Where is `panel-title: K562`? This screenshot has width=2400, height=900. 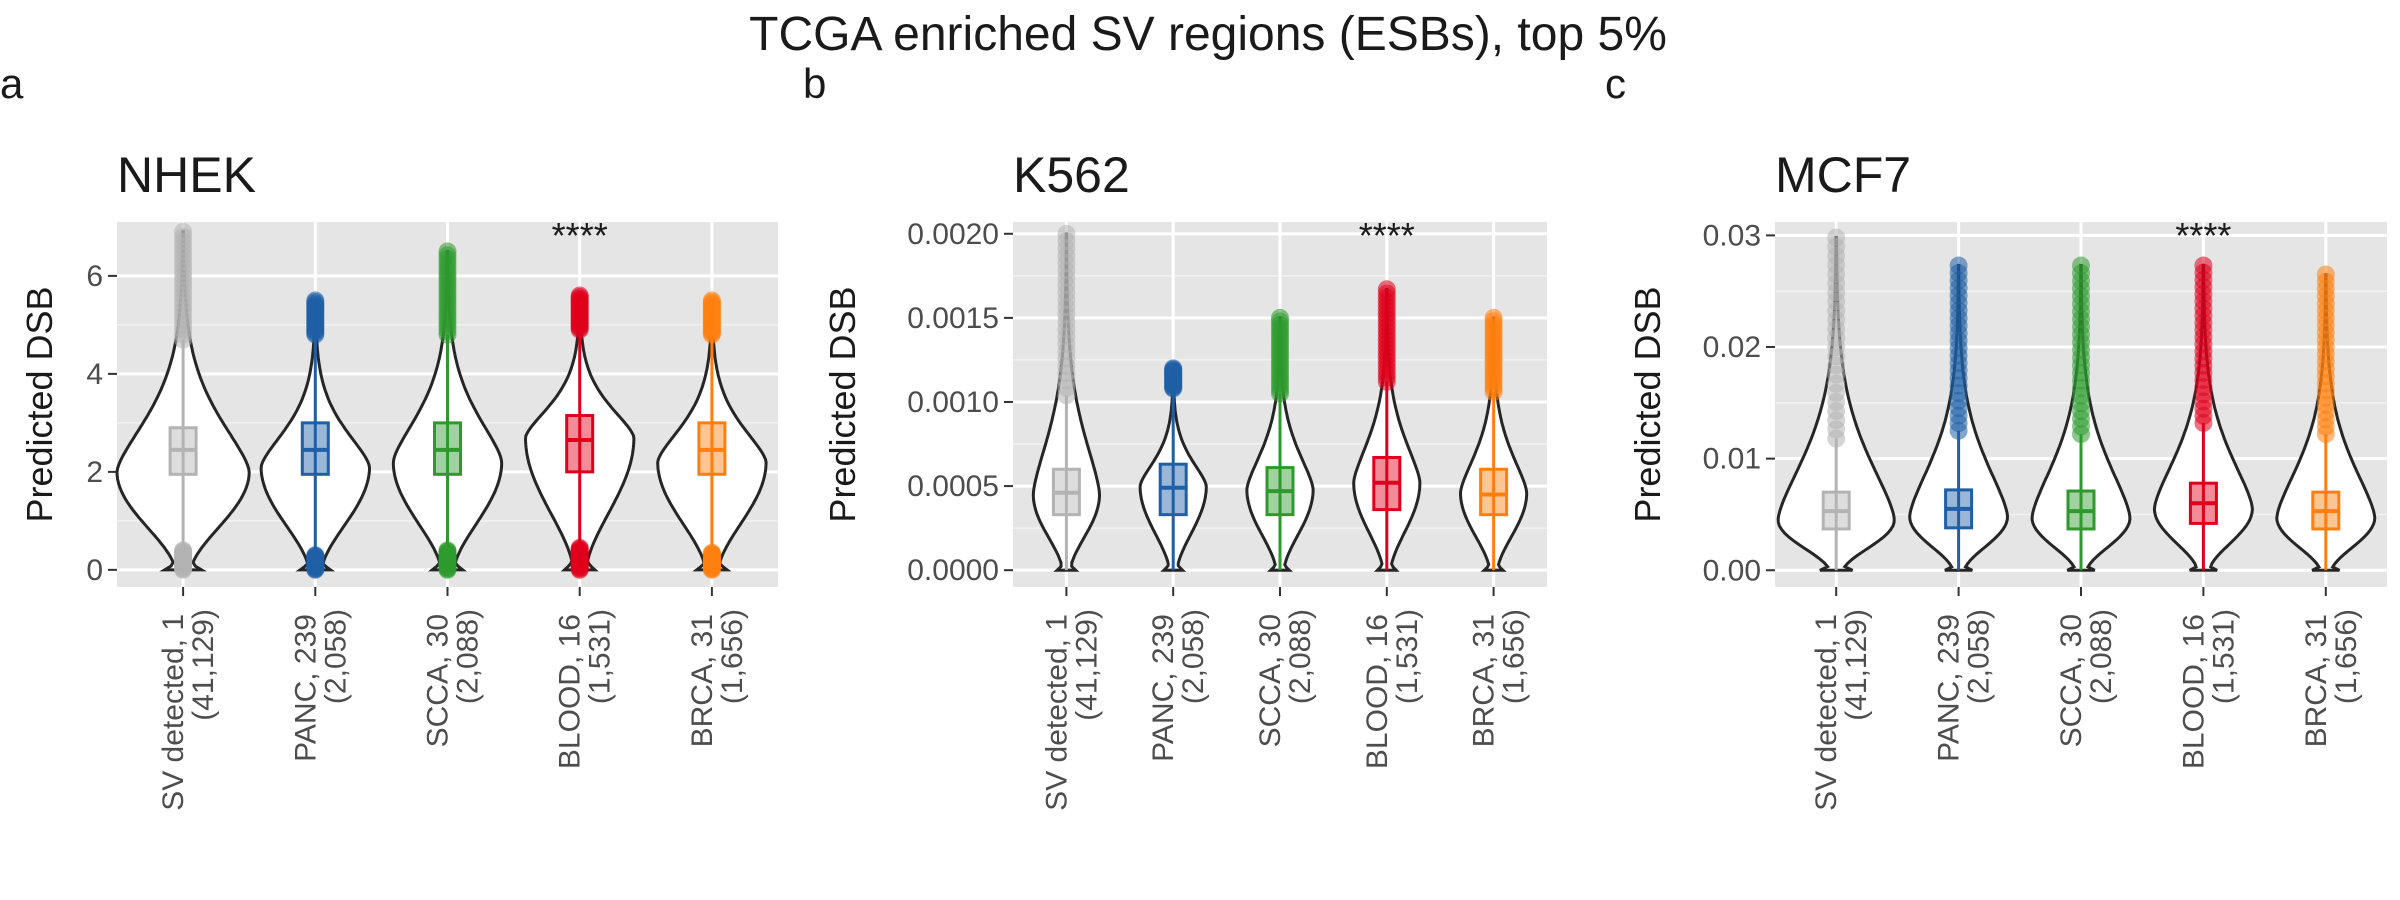
panel-title: K562 is located at coordinates (1071, 175).